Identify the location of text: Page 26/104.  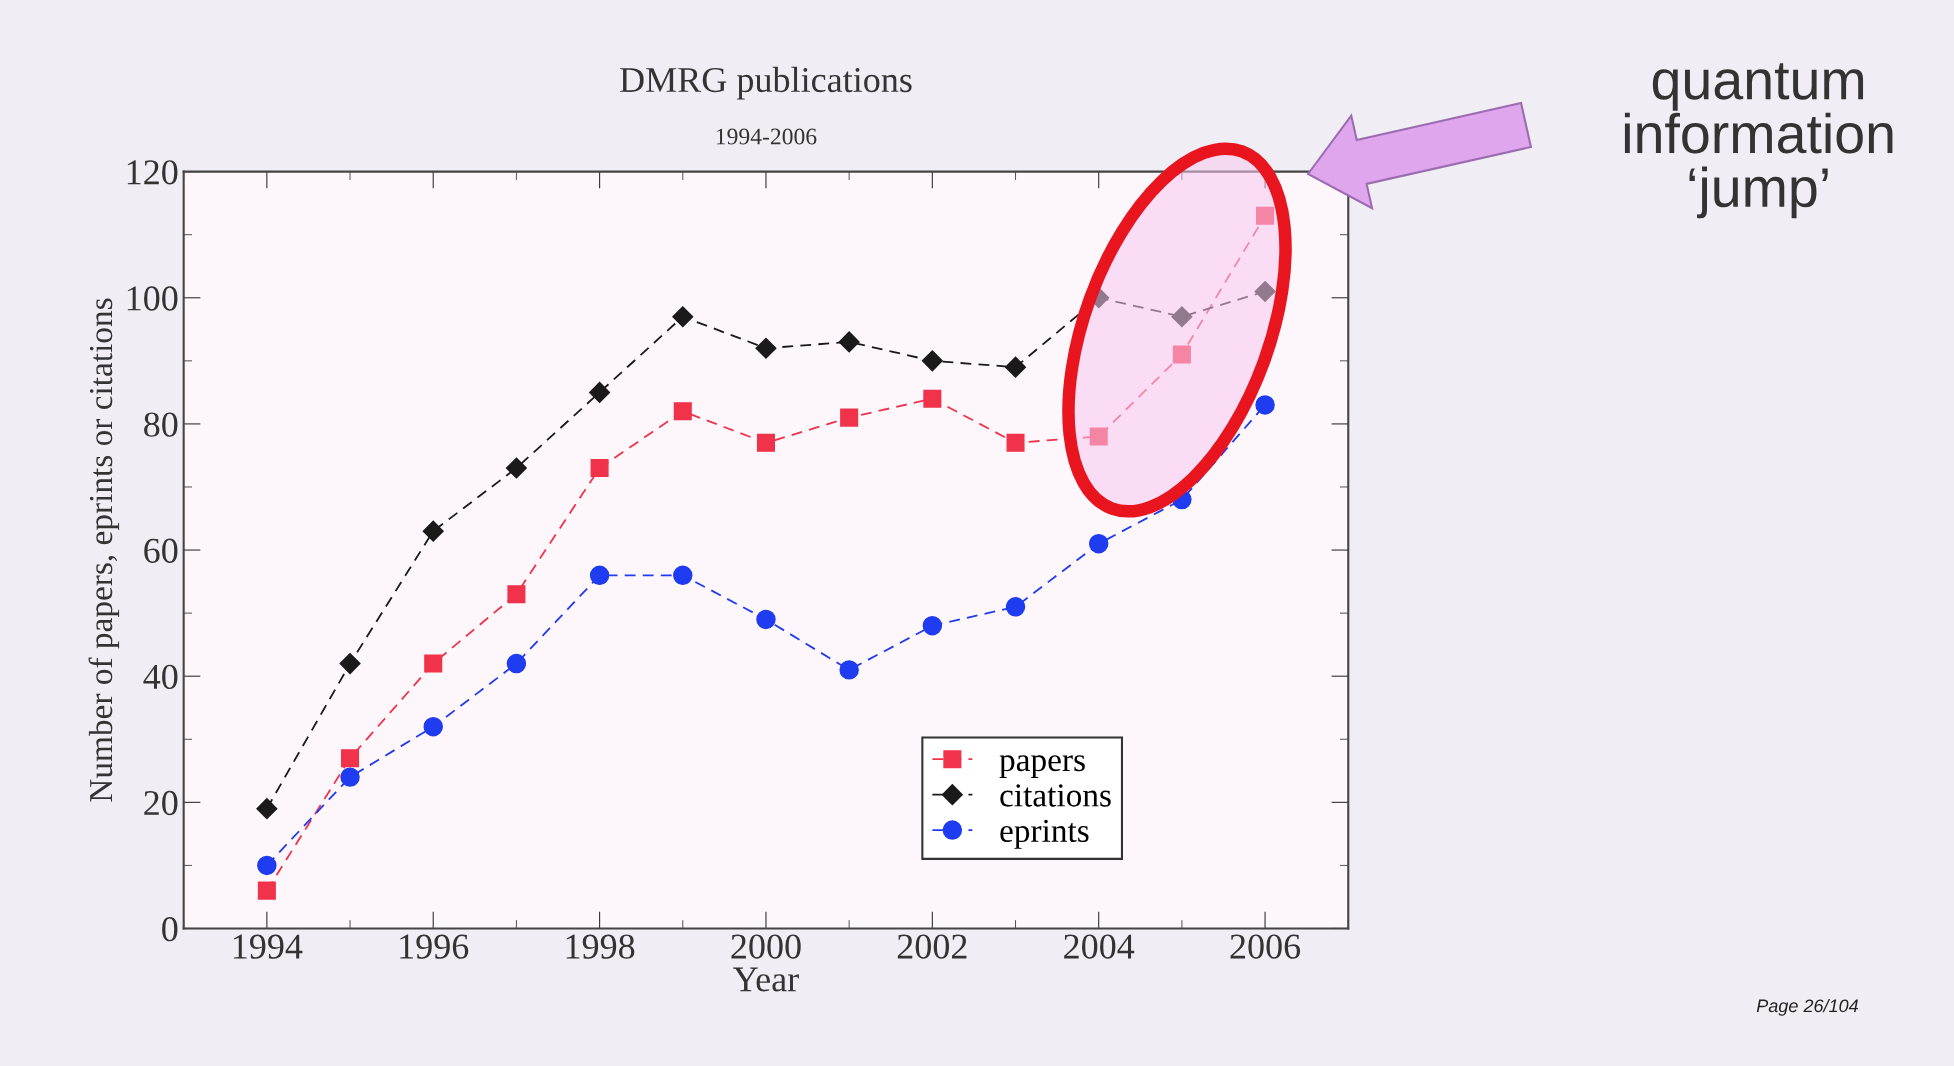
(1807, 1007).